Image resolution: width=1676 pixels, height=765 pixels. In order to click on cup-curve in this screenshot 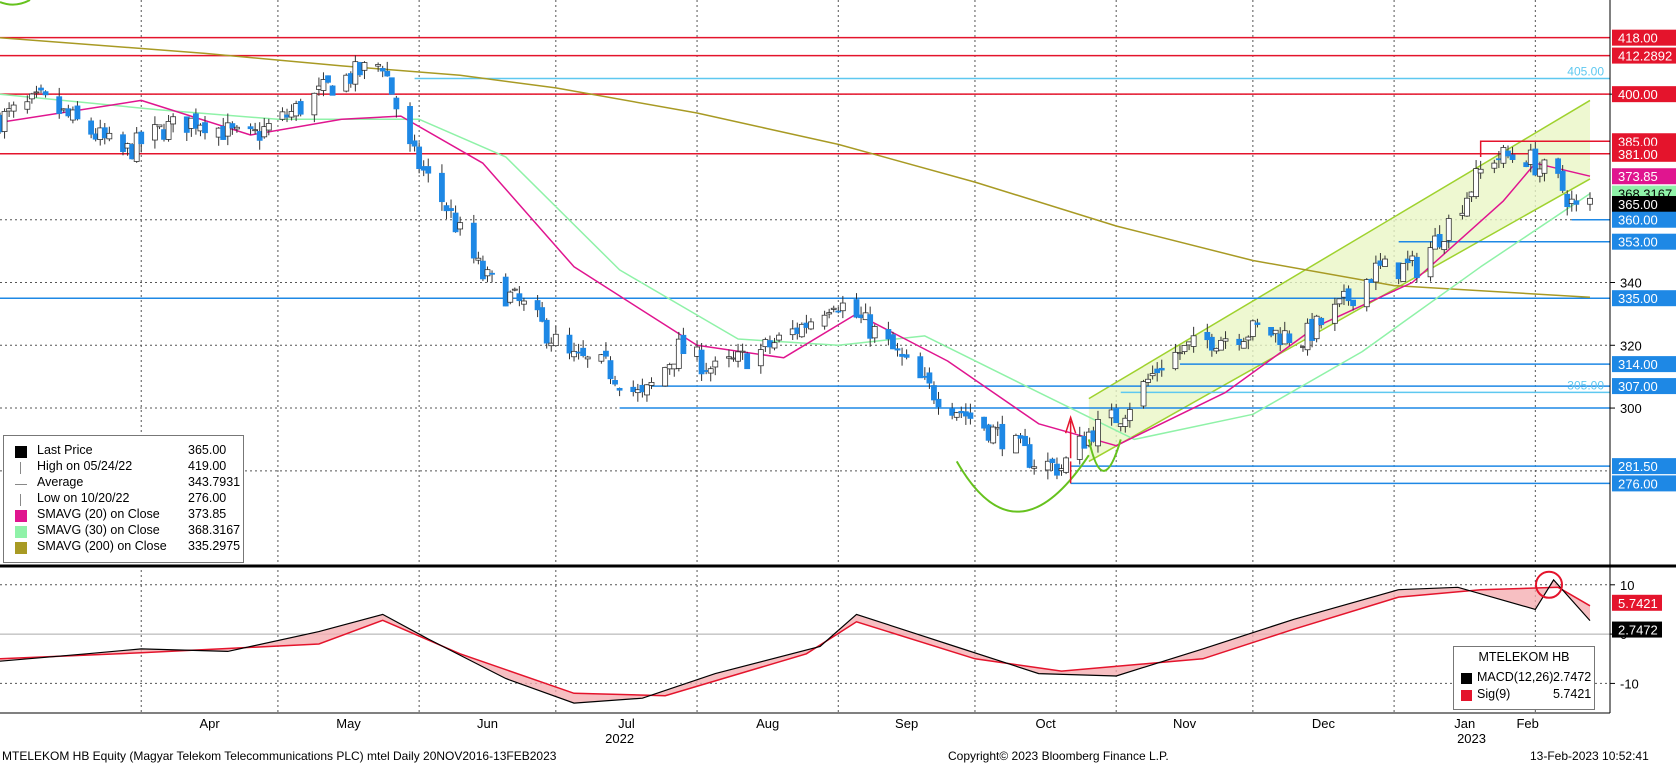, I will do `click(1022, 483)`.